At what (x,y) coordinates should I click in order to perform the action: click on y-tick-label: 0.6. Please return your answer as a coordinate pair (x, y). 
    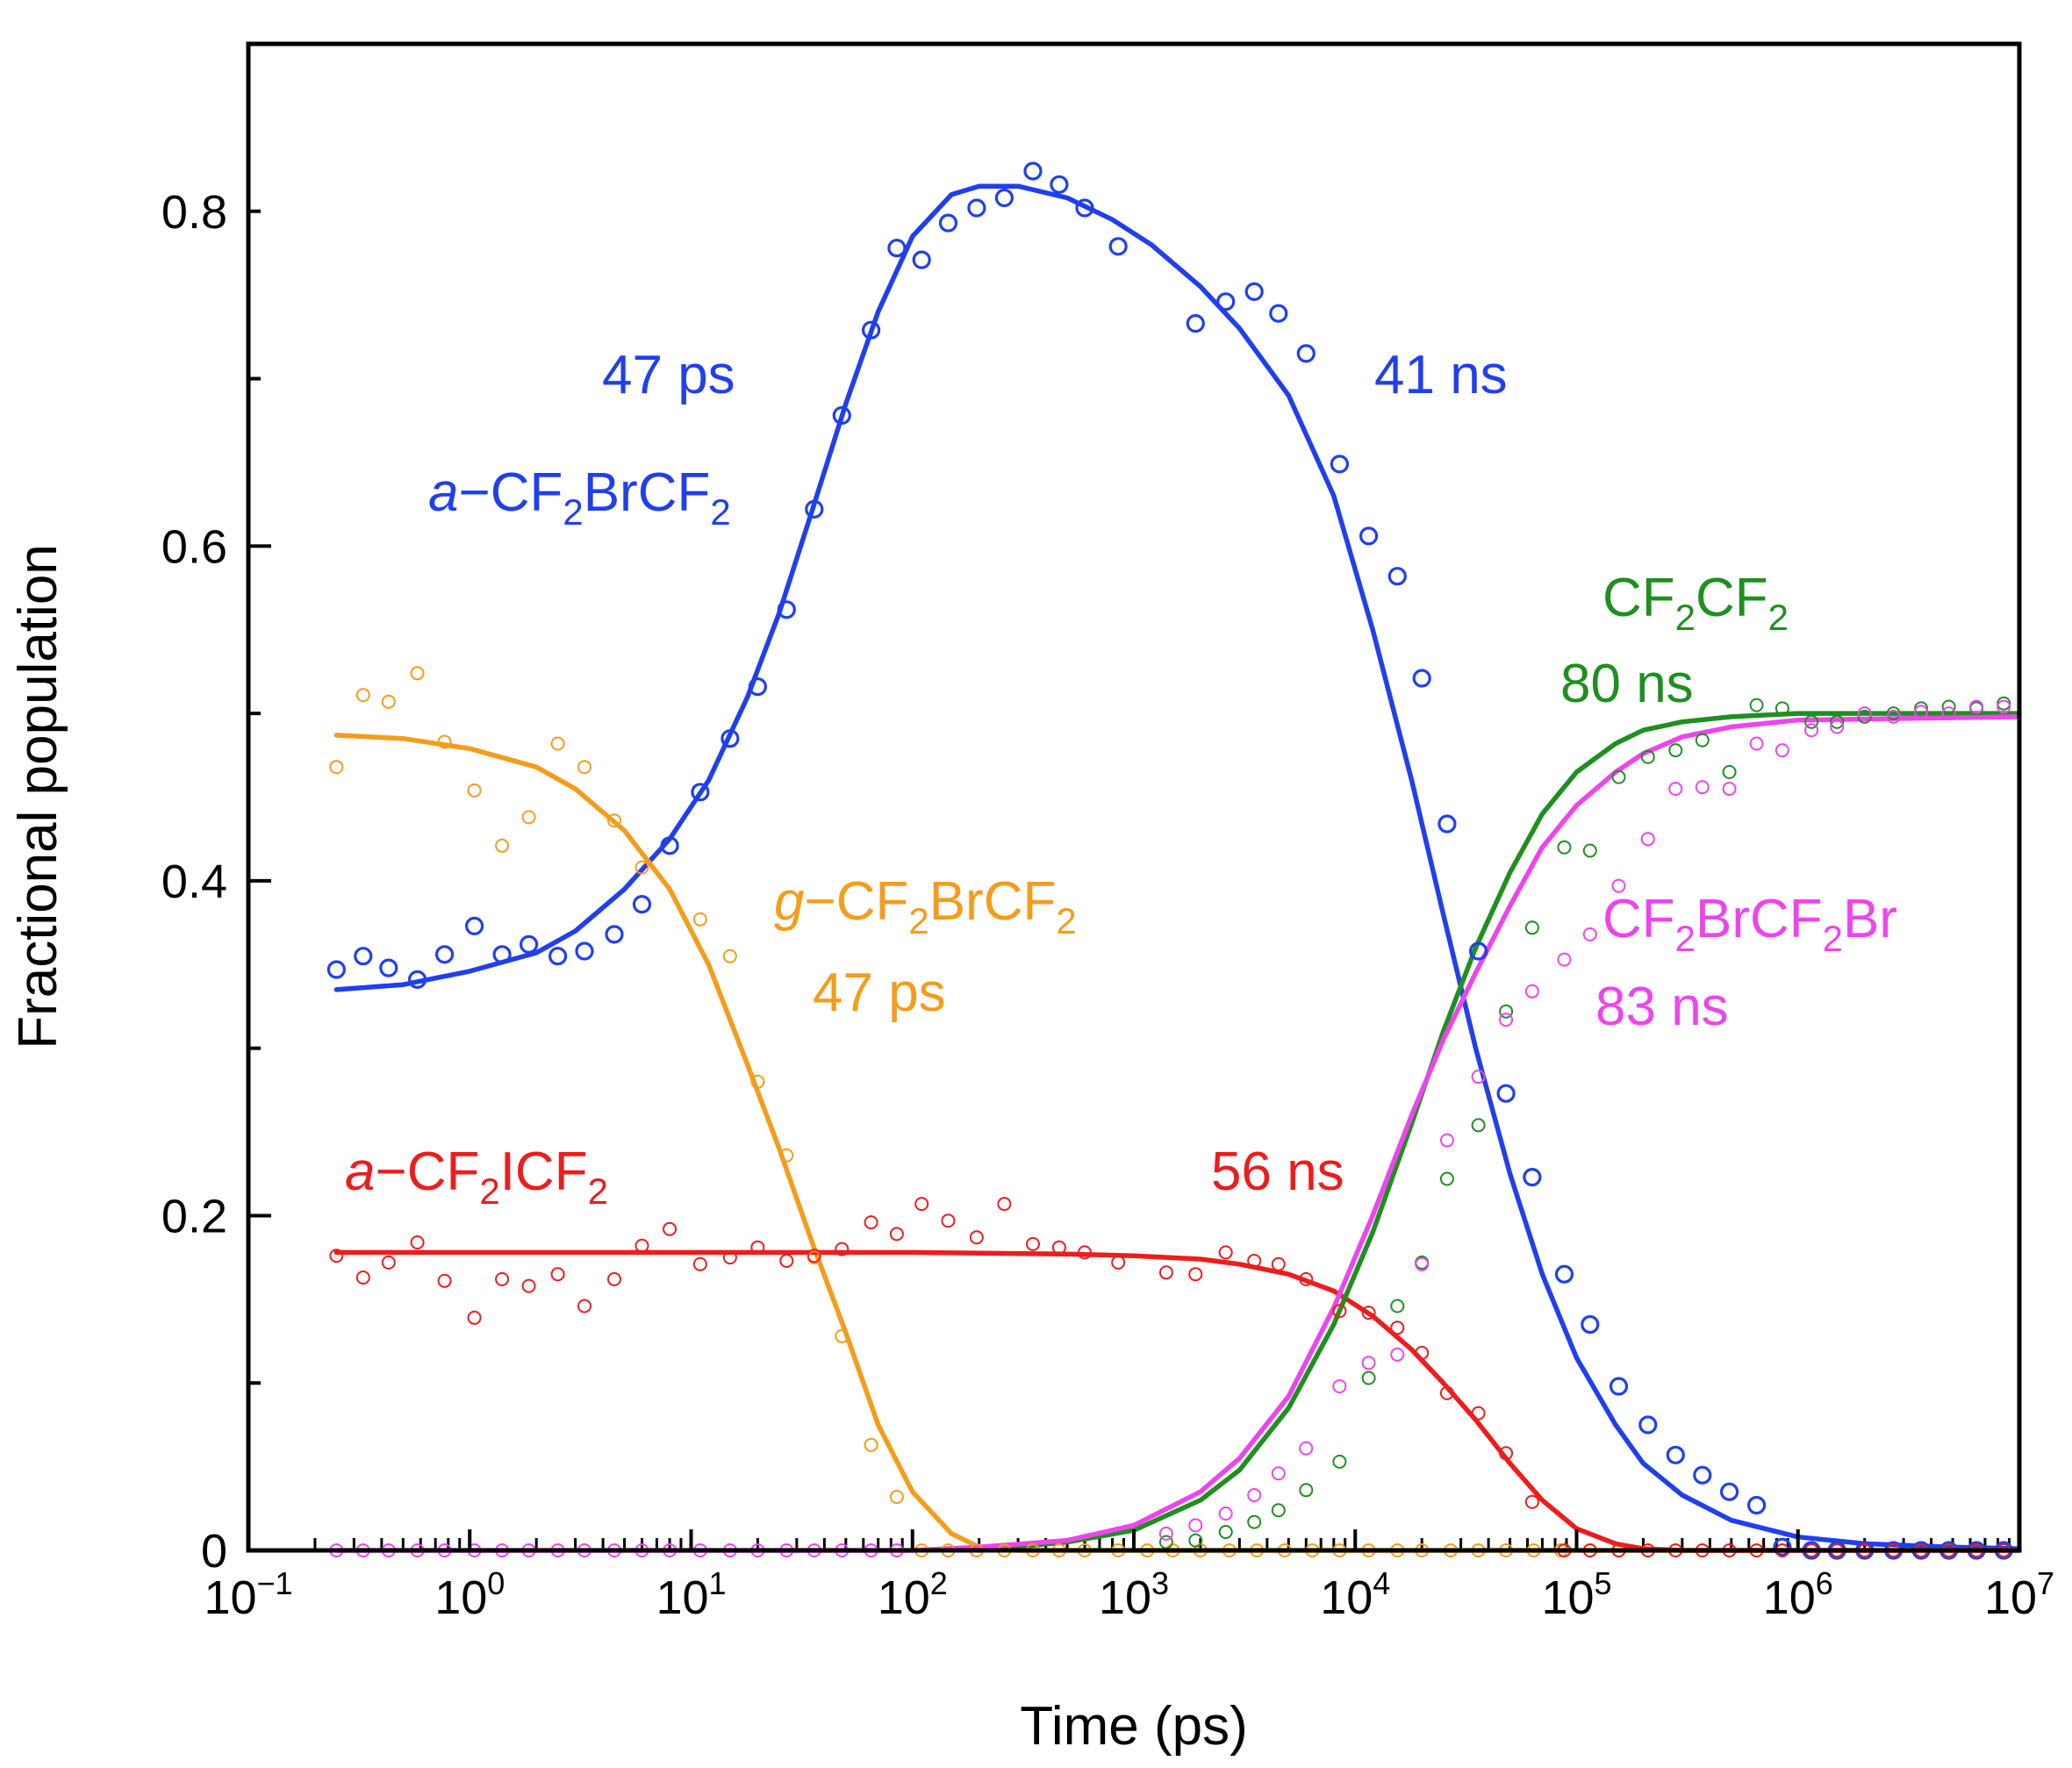
    Looking at the image, I should click on (194, 546).